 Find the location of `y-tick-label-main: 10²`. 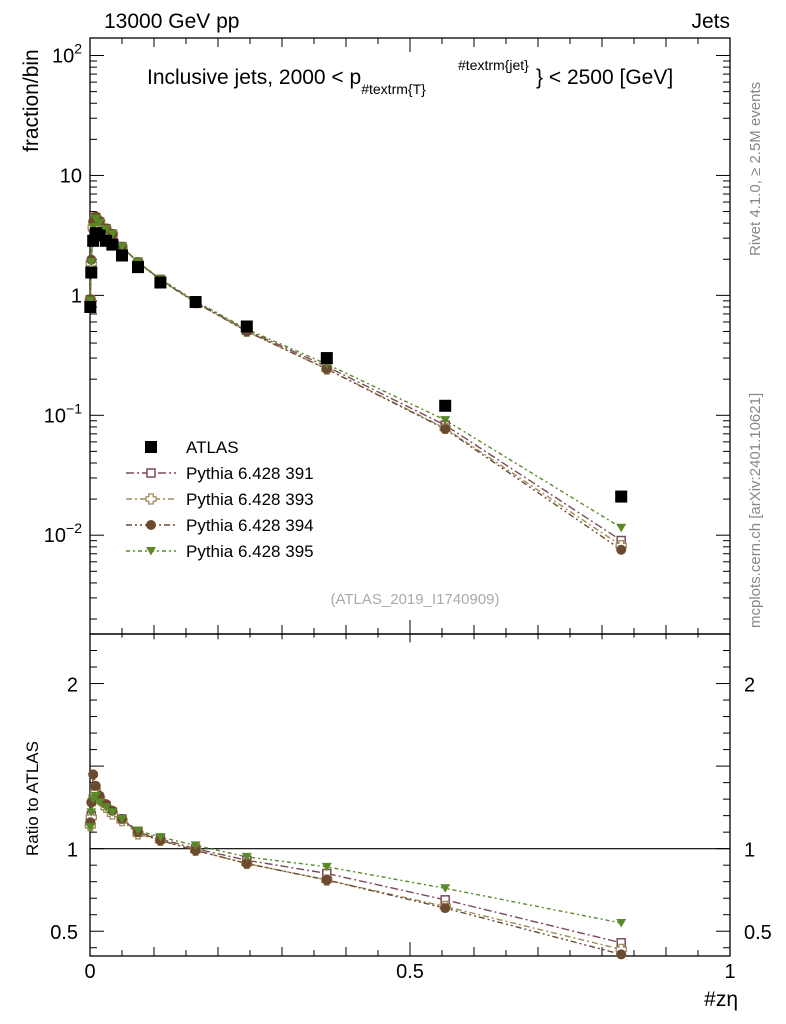

y-tick-label-main: 10² is located at coordinates (67, 54).